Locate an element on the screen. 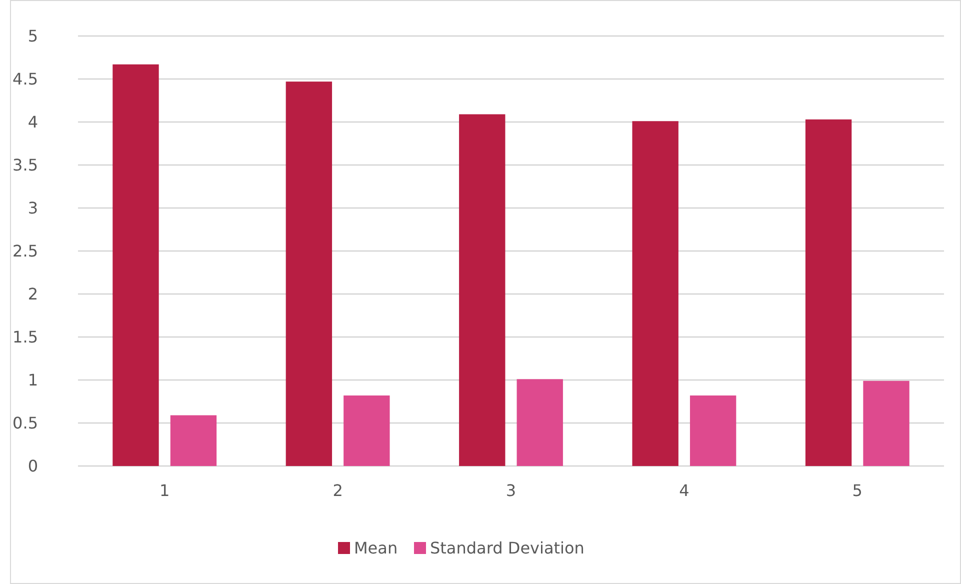  x-tick-label: 1 is located at coordinates (165, 490).